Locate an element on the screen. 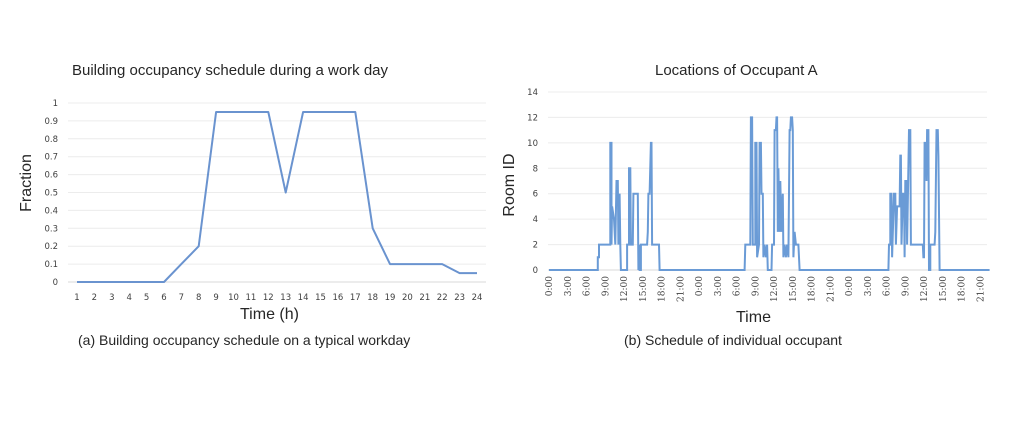  y-tick-label: 1 is located at coordinates (55, 104).